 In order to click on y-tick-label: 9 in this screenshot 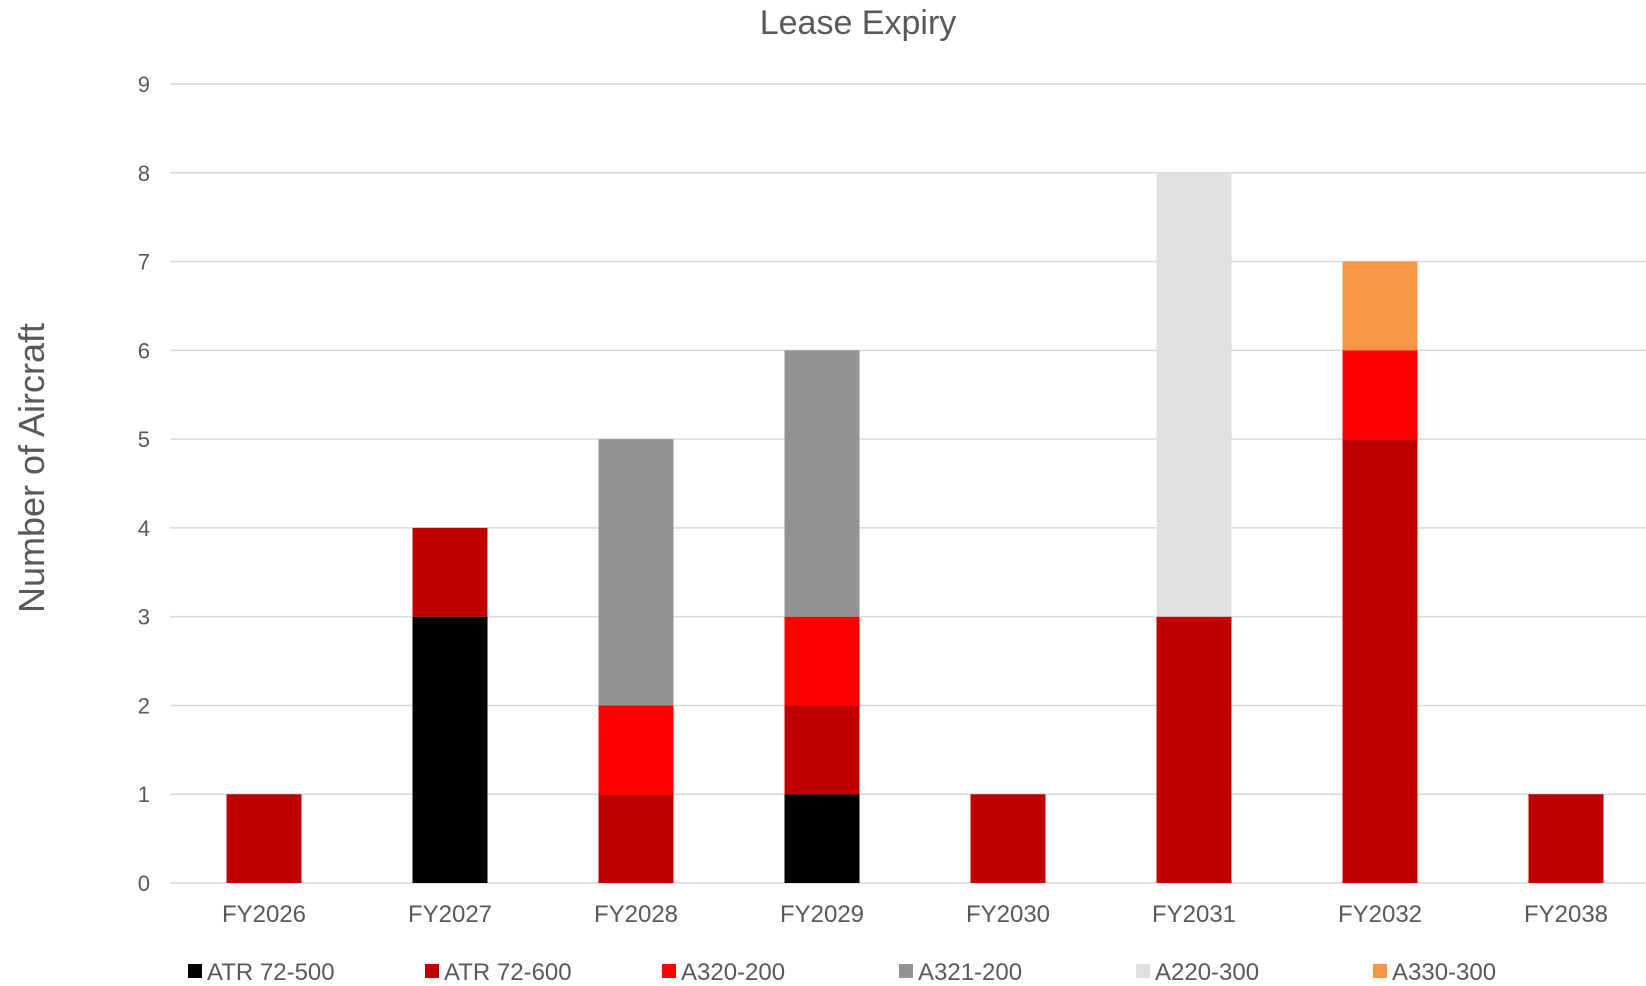, I will do `click(144, 84)`.